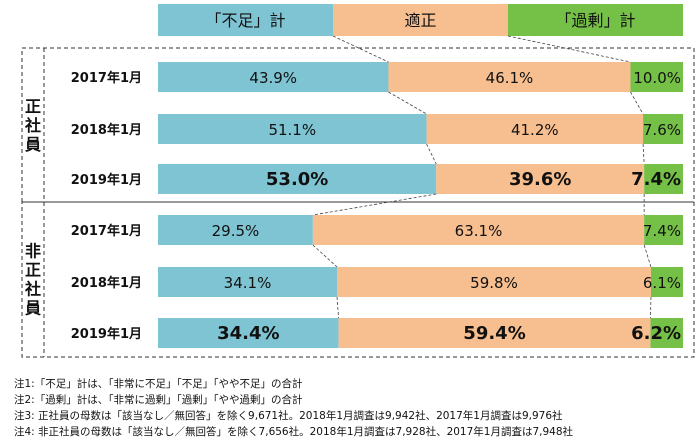 Image resolution: width=700 pixels, height=447 pixels. Describe the element at coordinates (33, 106) in the screenshot. I see `group-label-0-char-0: 正` at that location.